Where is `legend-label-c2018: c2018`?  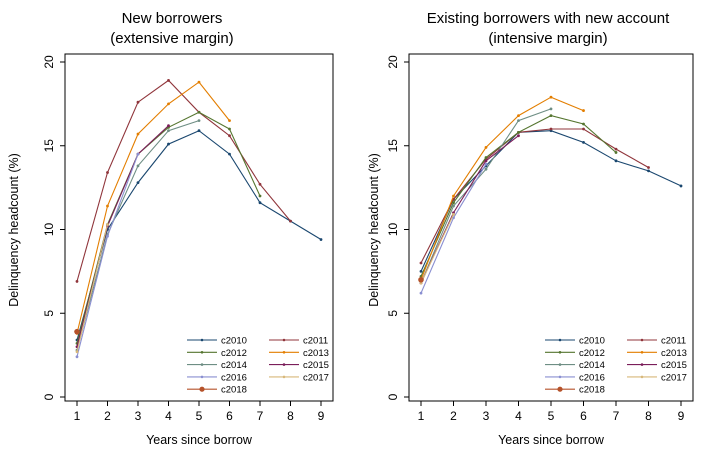 legend-label-c2018: c2018 is located at coordinates (234, 390).